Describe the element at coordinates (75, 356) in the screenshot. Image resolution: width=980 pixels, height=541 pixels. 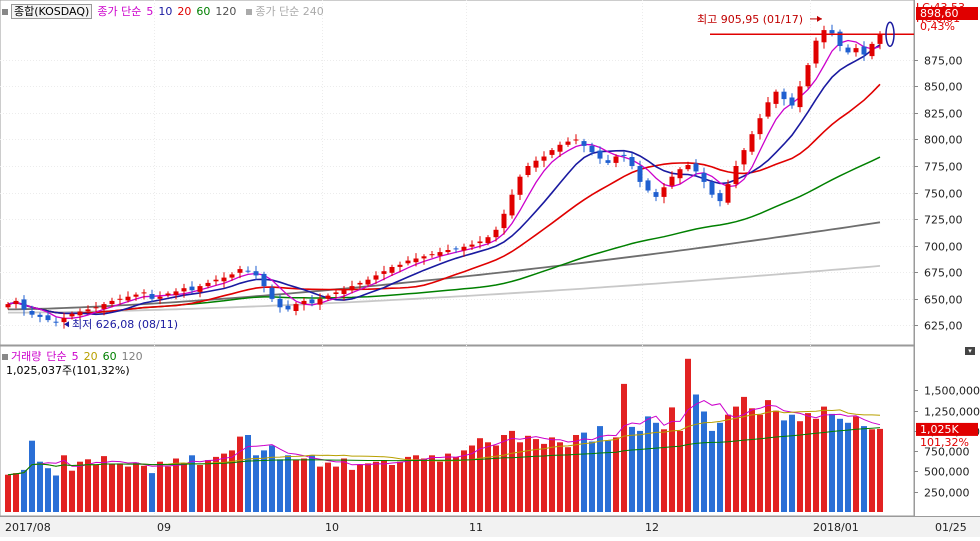
I see `volume-ma-period-5: 5` at that location.